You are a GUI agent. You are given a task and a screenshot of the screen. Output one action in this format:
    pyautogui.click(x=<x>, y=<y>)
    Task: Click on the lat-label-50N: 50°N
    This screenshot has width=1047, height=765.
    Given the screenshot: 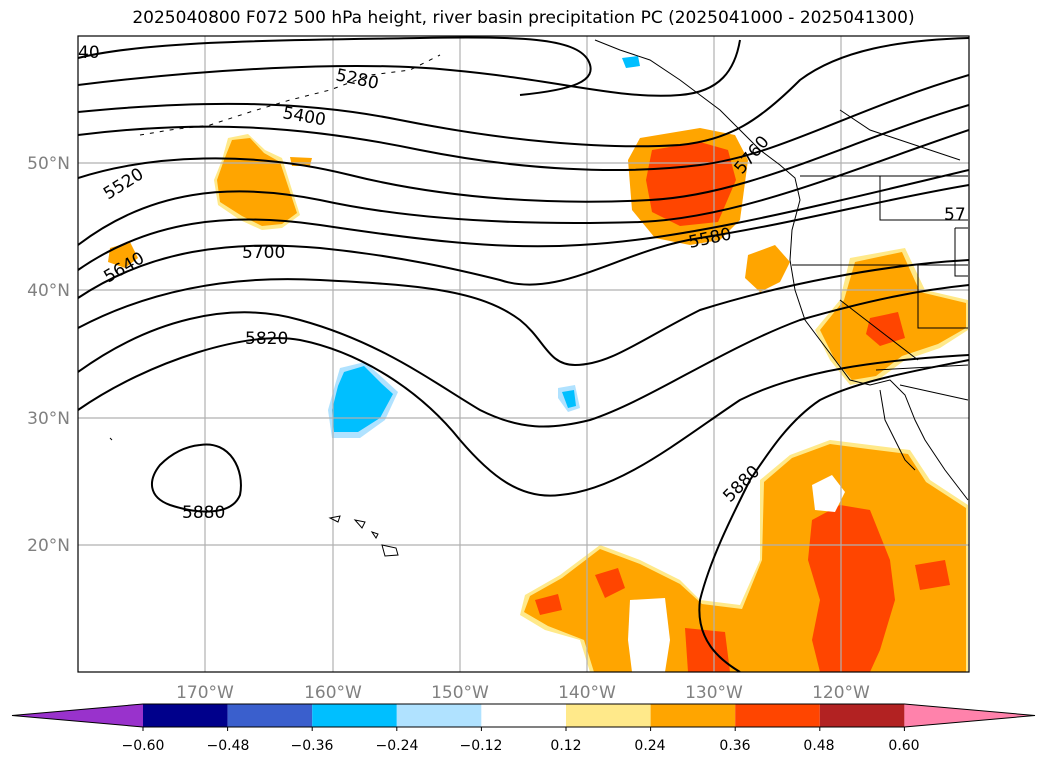 What is the action you would take?
    pyautogui.click(x=48, y=164)
    